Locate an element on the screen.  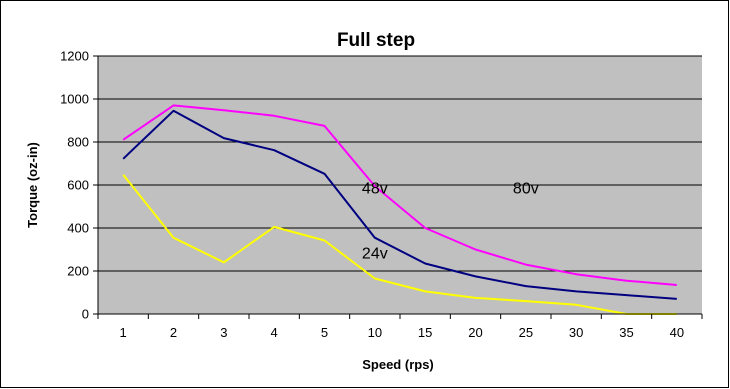
y-tick-label: 200 is located at coordinates (78, 271).